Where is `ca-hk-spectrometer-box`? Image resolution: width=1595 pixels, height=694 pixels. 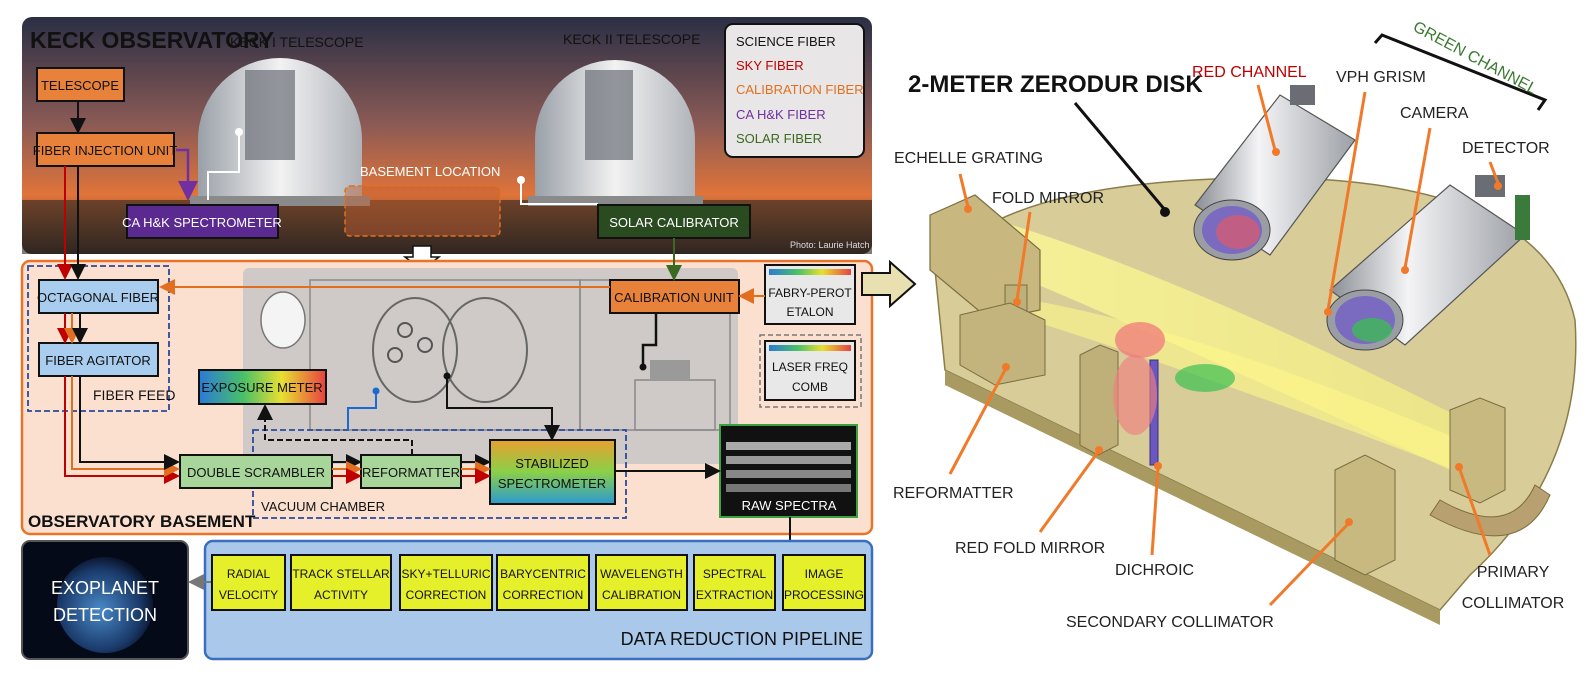 ca-hk-spectrometer-box is located at coordinates (202, 221).